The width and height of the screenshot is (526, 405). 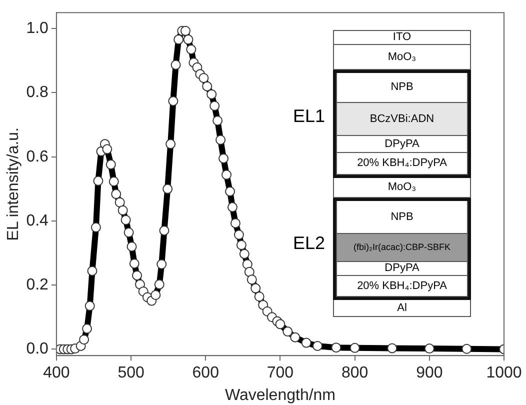 I want to click on x-tick-label: 900, so click(x=429, y=373).